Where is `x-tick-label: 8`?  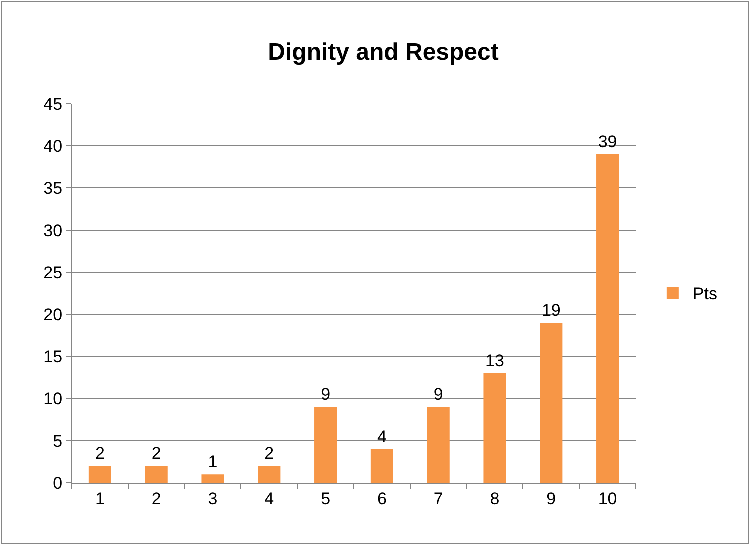 x-tick-label: 8 is located at coordinates (495, 498).